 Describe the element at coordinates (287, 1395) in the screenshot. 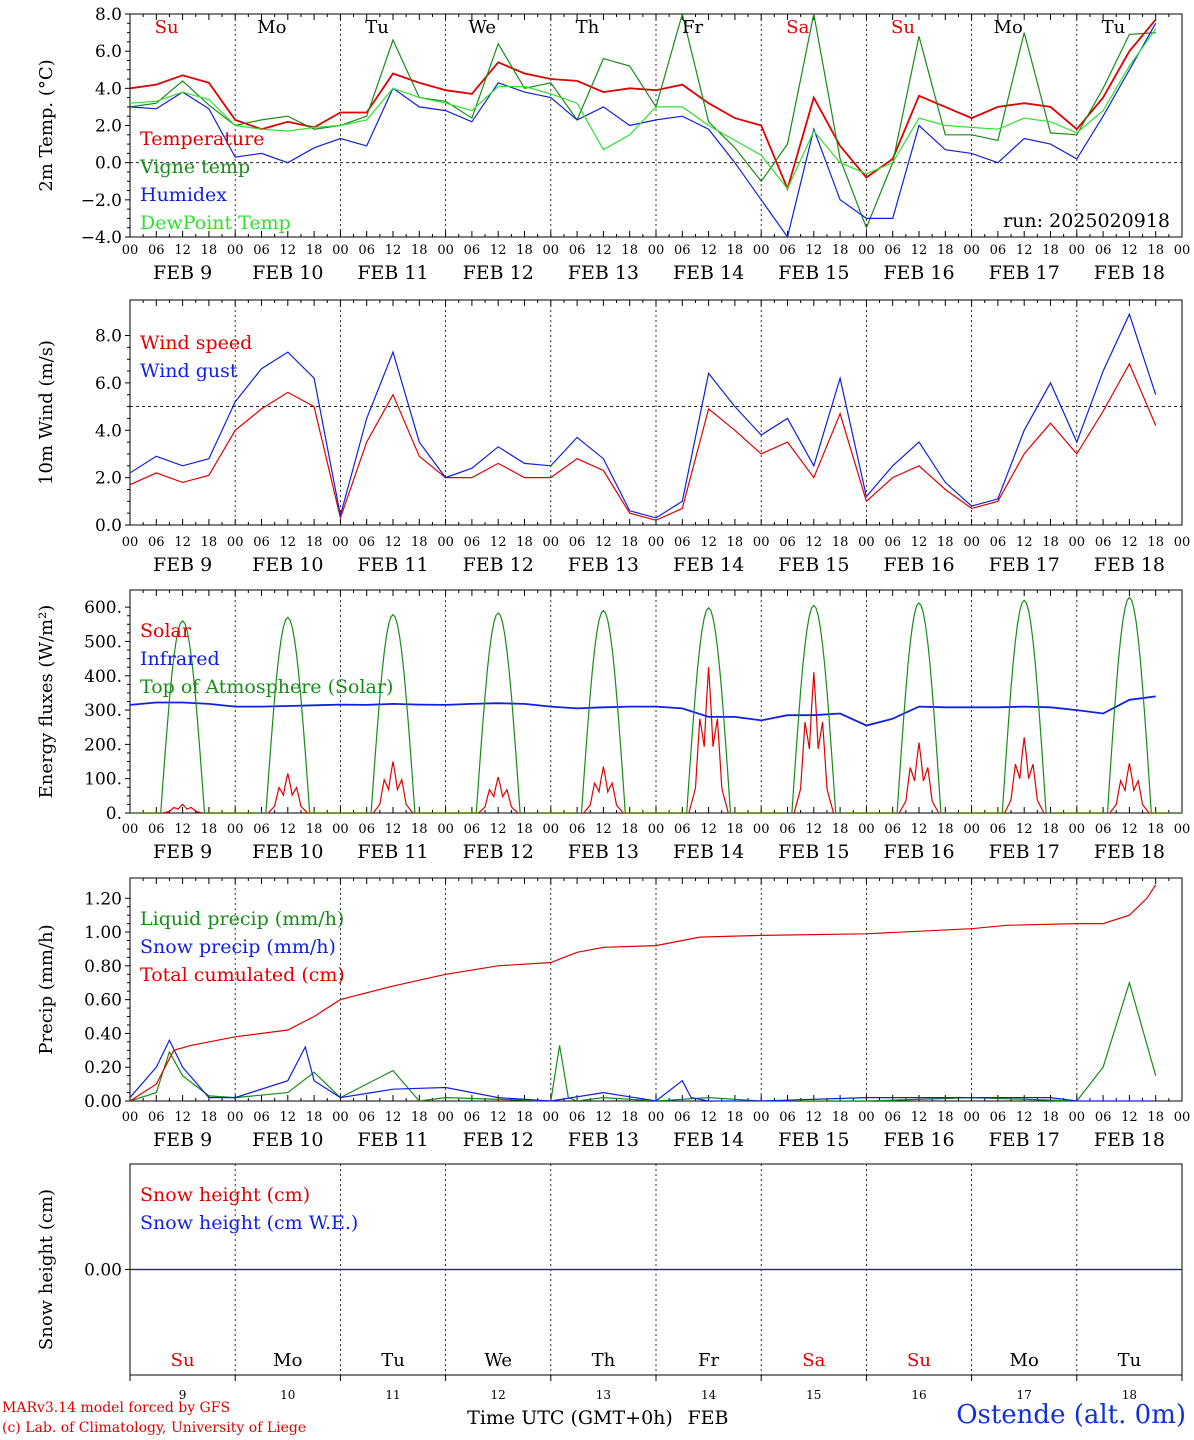

I see `day-number: 10` at that location.